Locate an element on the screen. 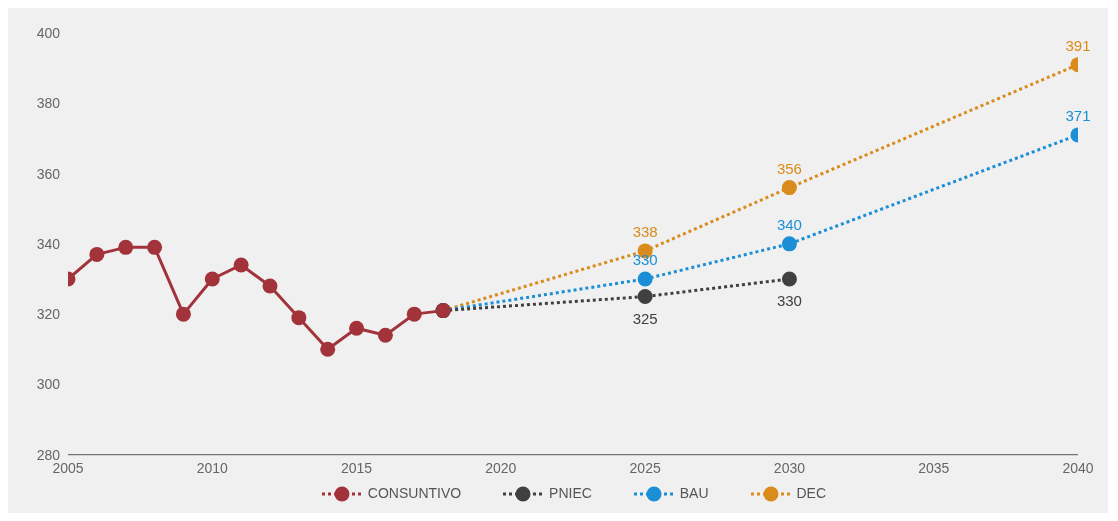  x-tick-label: 2025 is located at coordinates (645, 467).